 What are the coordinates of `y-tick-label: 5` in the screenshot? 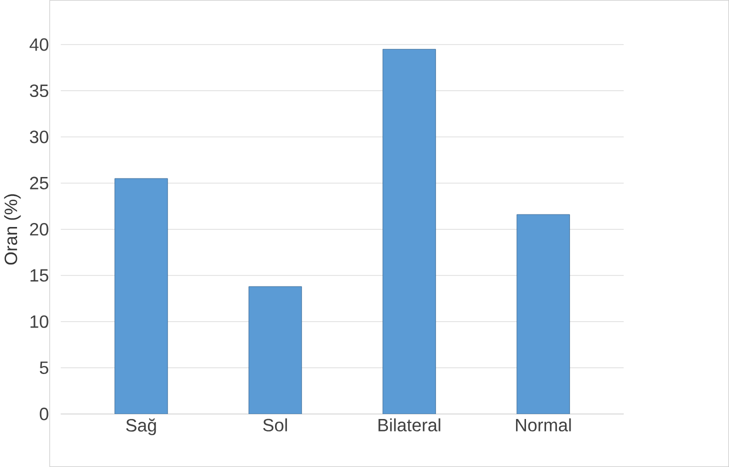 It's located at (44, 368).